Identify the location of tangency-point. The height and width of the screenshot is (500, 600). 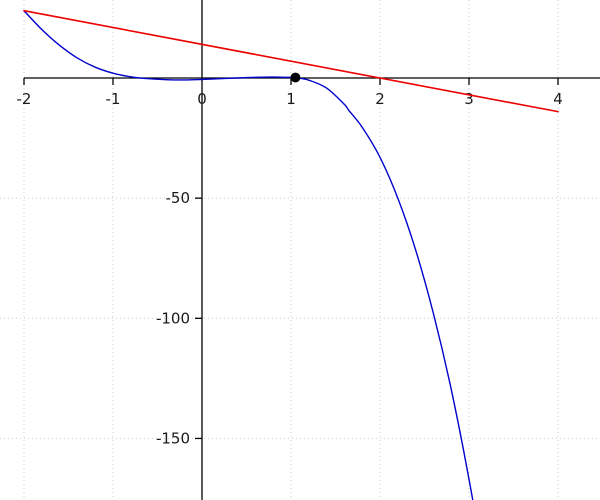
(295, 77).